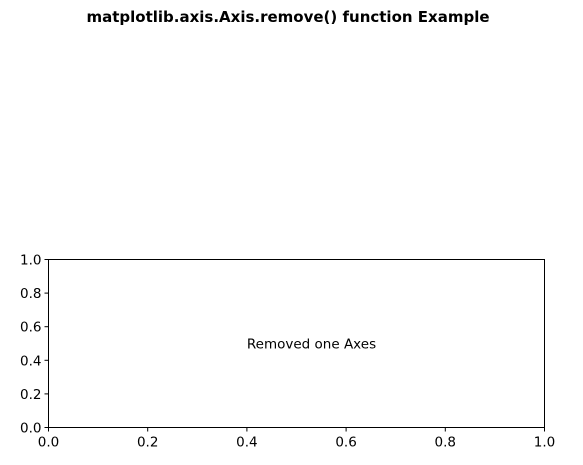 The width and height of the screenshot is (583, 465). What do you see at coordinates (147, 443) in the screenshot?
I see `x-tick-label: 0.2` at bounding box center [147, 443].